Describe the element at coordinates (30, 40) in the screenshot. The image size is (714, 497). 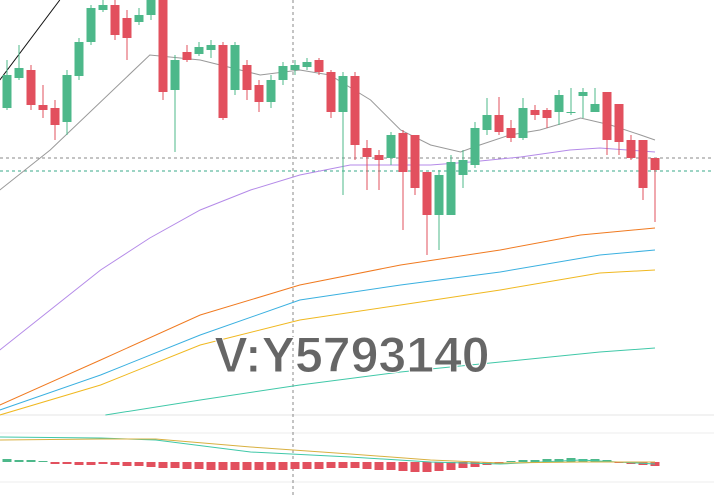
I see `line-trend` at that location.